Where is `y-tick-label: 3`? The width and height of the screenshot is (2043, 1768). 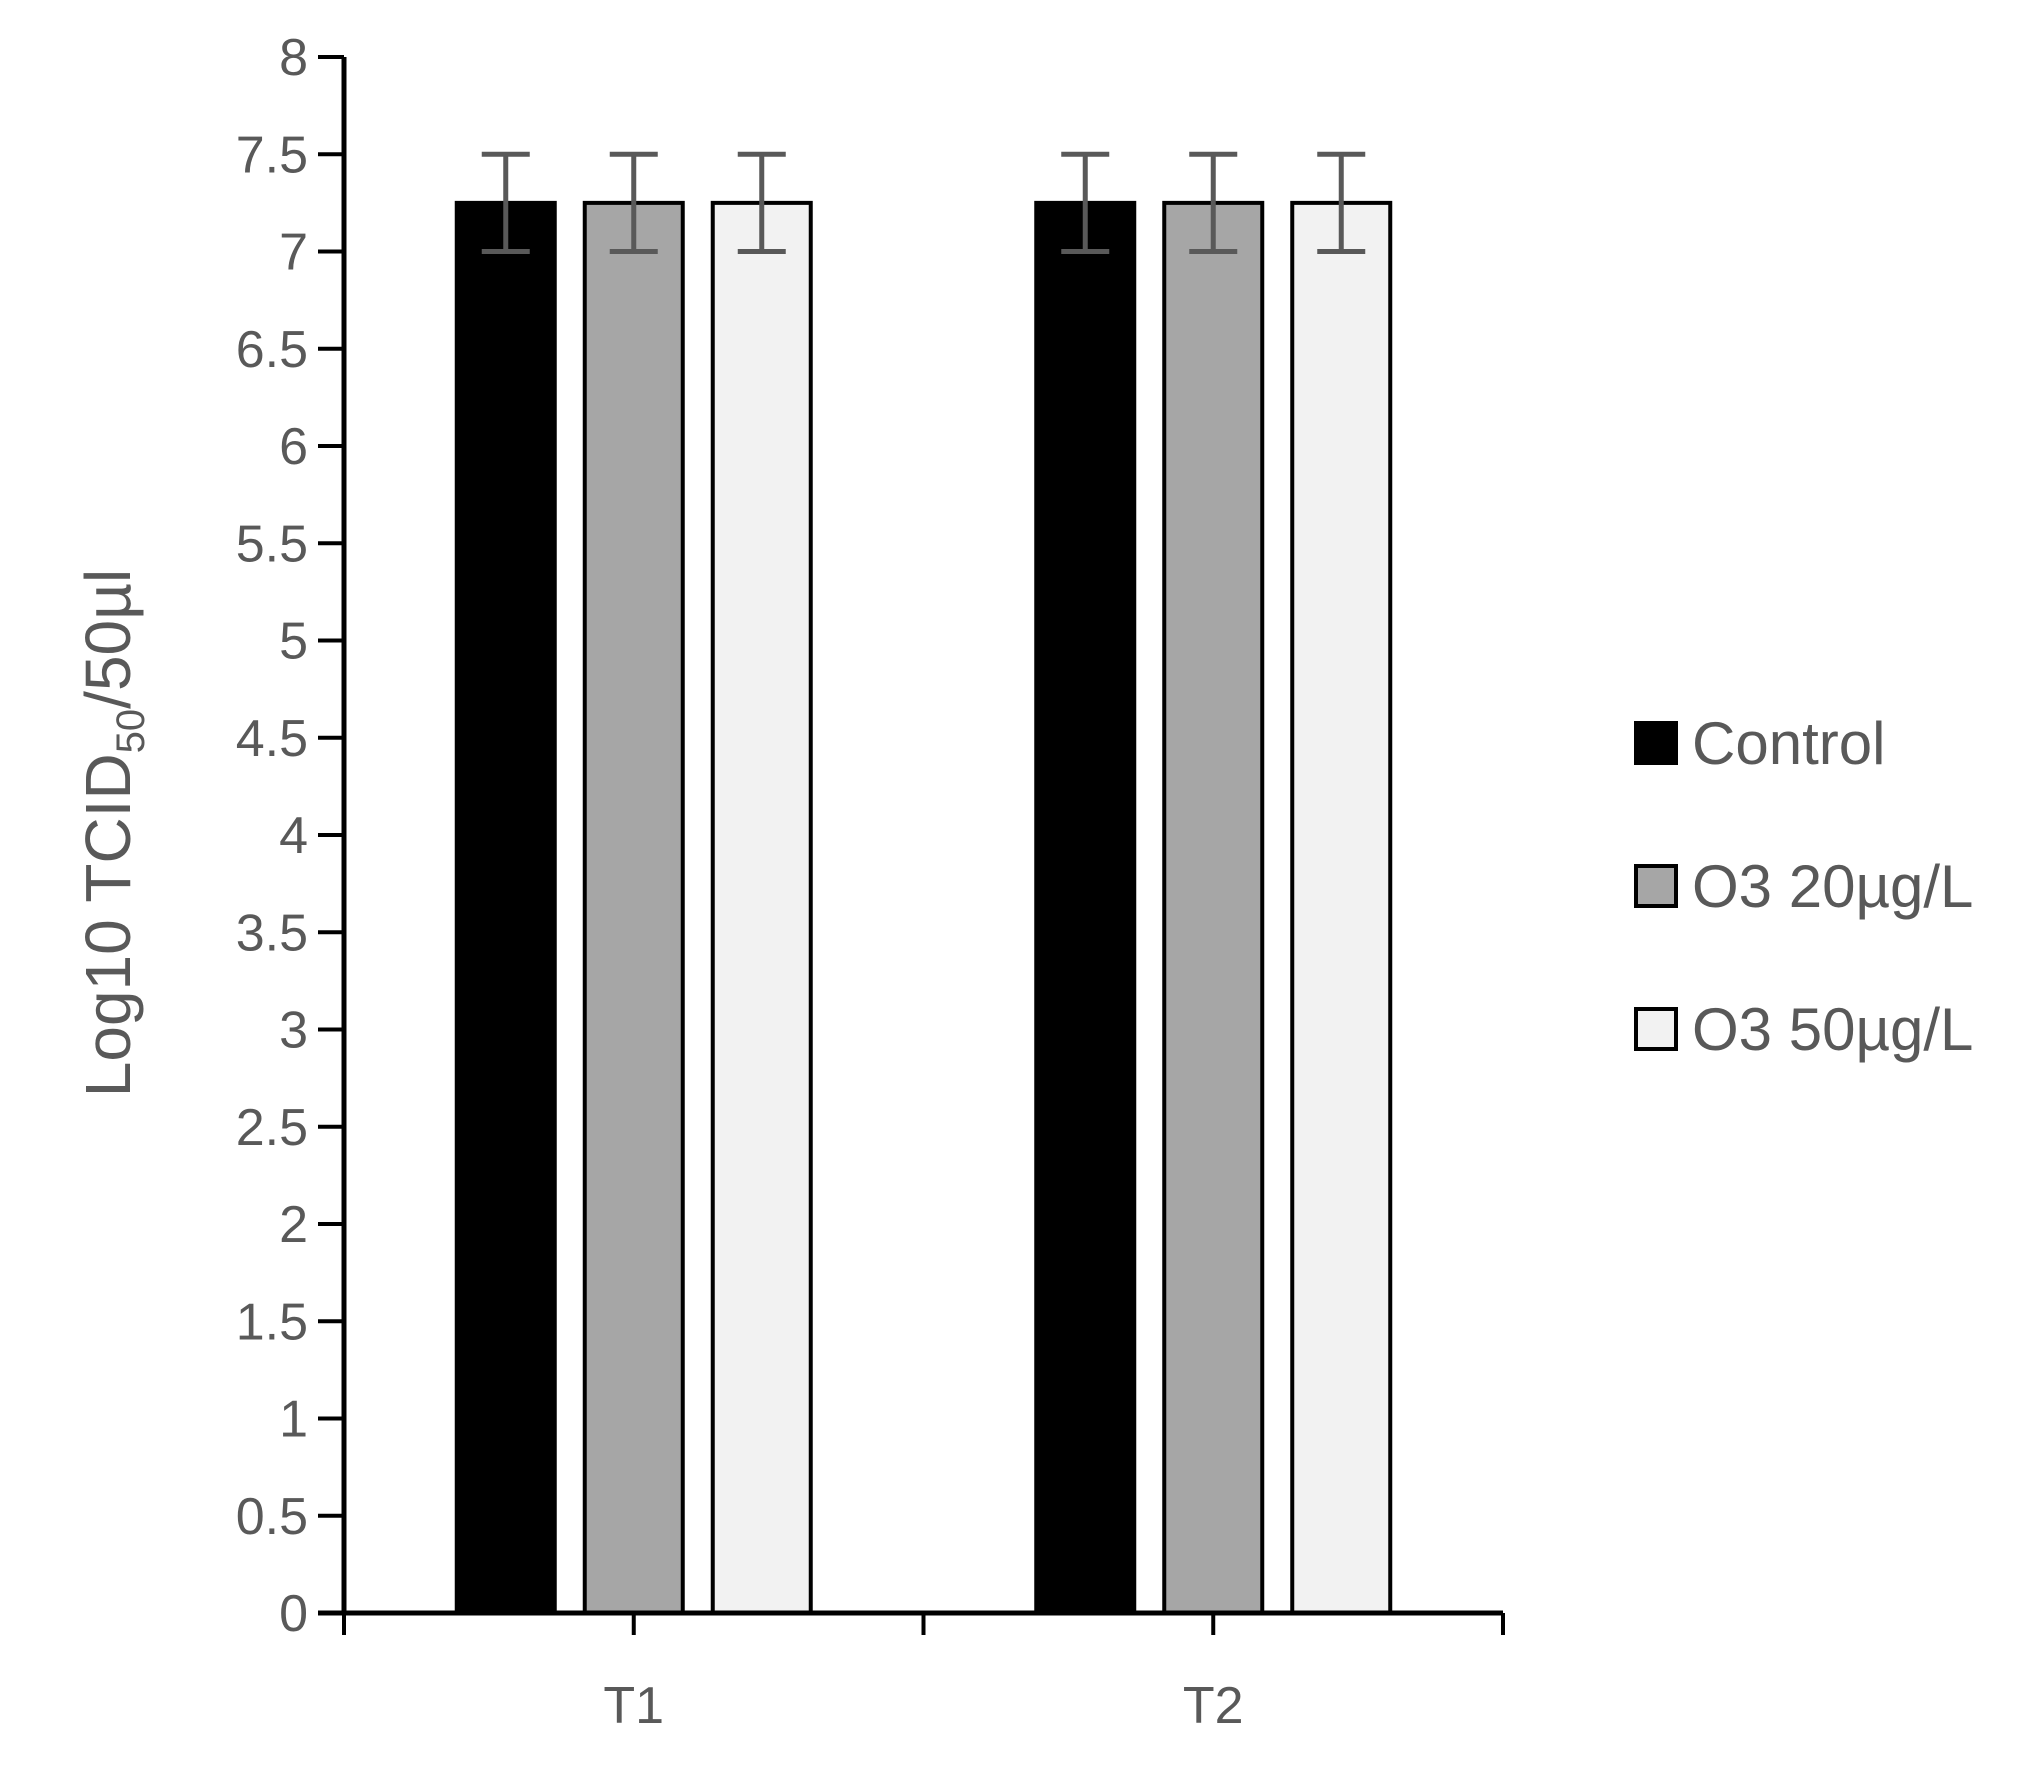 y-tick-label: 3 is located at coordinates (293, 1031).